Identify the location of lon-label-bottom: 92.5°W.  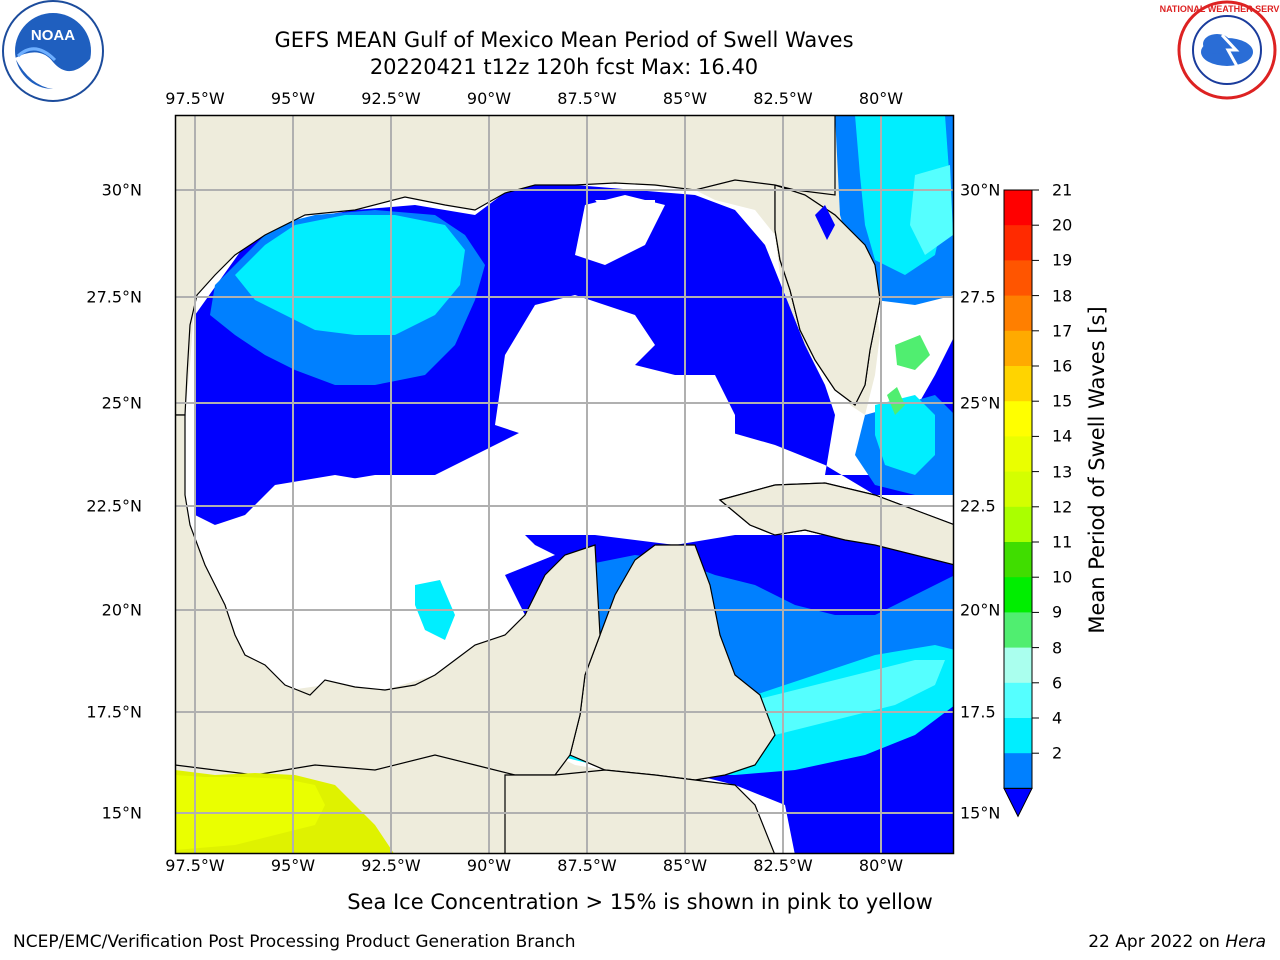
(391, 865).